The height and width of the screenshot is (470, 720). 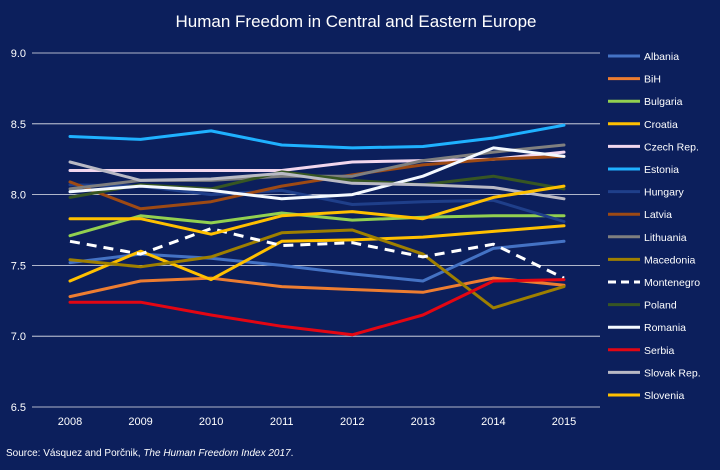 I want to click on x-tick-label: 2009, so click(x=140, y=422).